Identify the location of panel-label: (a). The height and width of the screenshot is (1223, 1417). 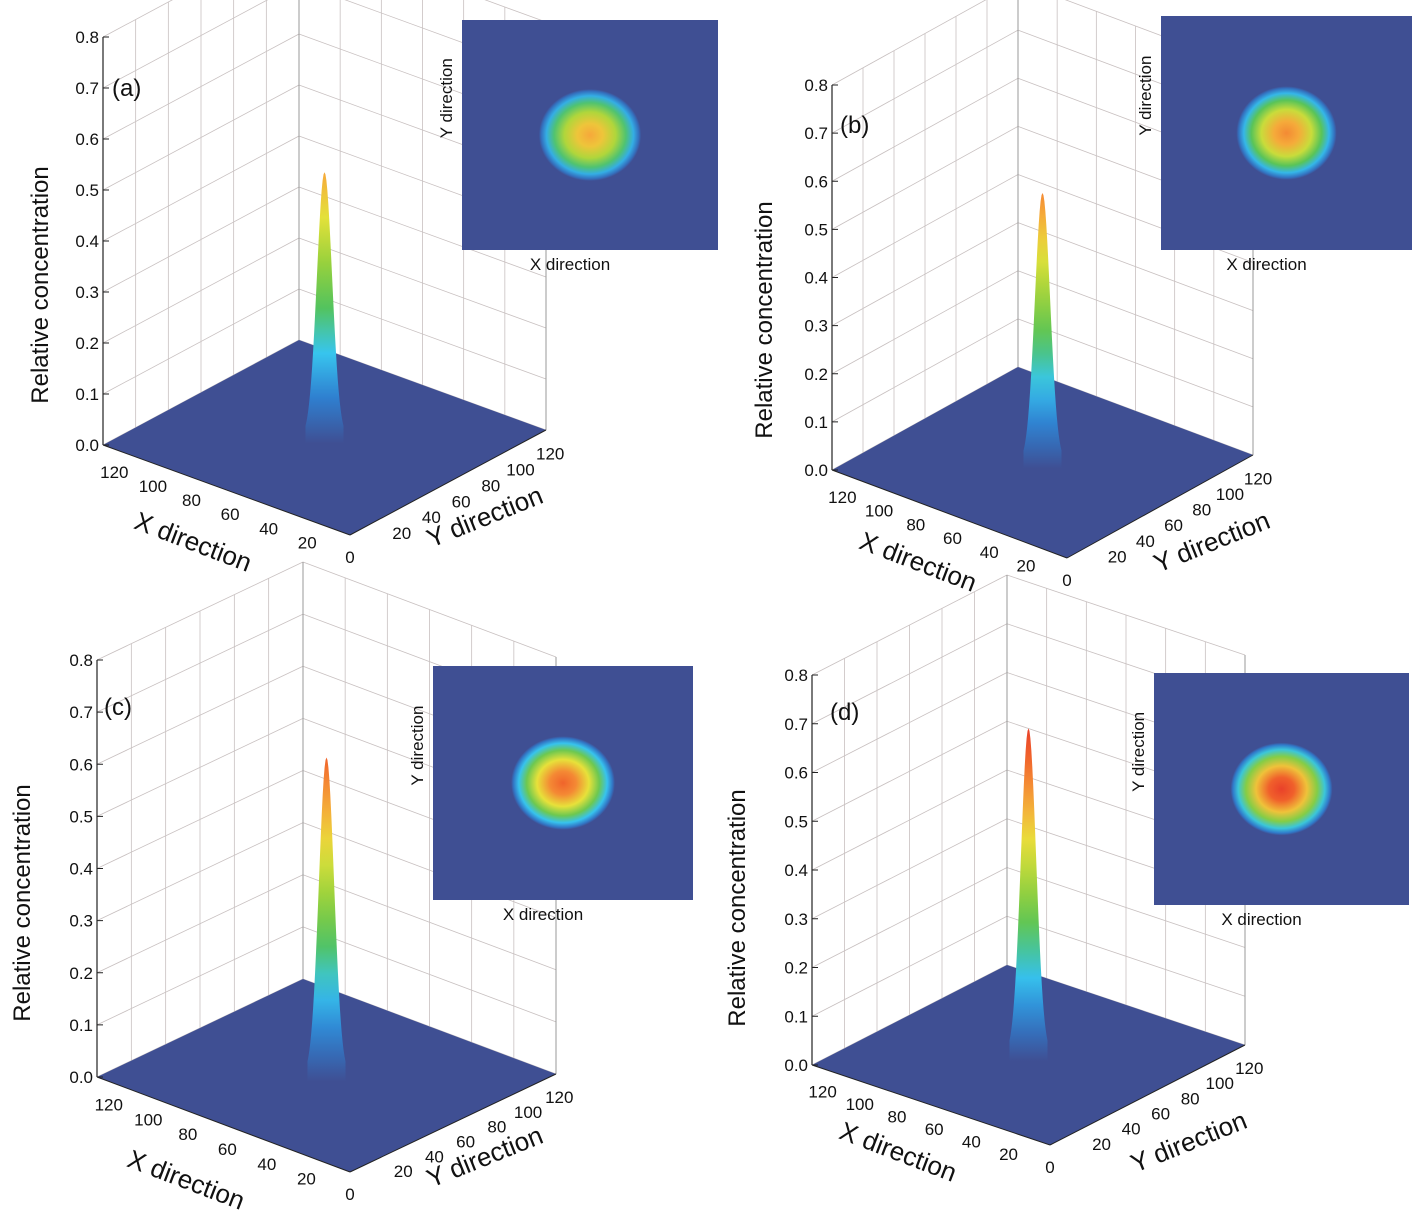
(126, 88).